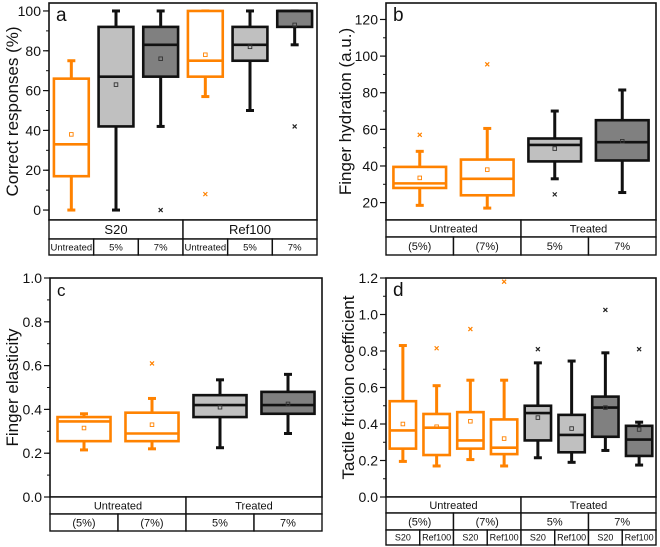 The height and width of the screenshot is (547, 660). Describe the element at coordinates (348, 387) in the screenshot. I see `y-axis-title: Tactile friction coefficient` at that location.